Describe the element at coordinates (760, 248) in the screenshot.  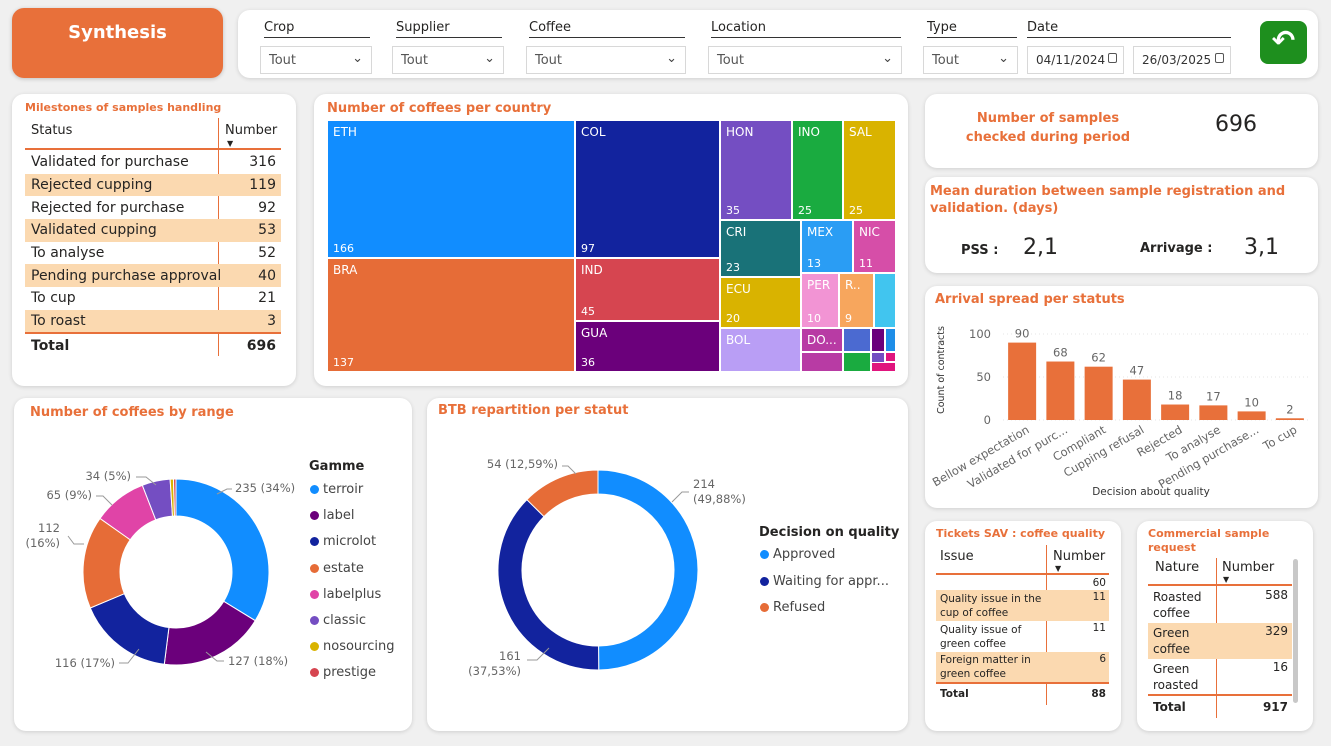
I see `treemap-tile: CRI 23` at that location.